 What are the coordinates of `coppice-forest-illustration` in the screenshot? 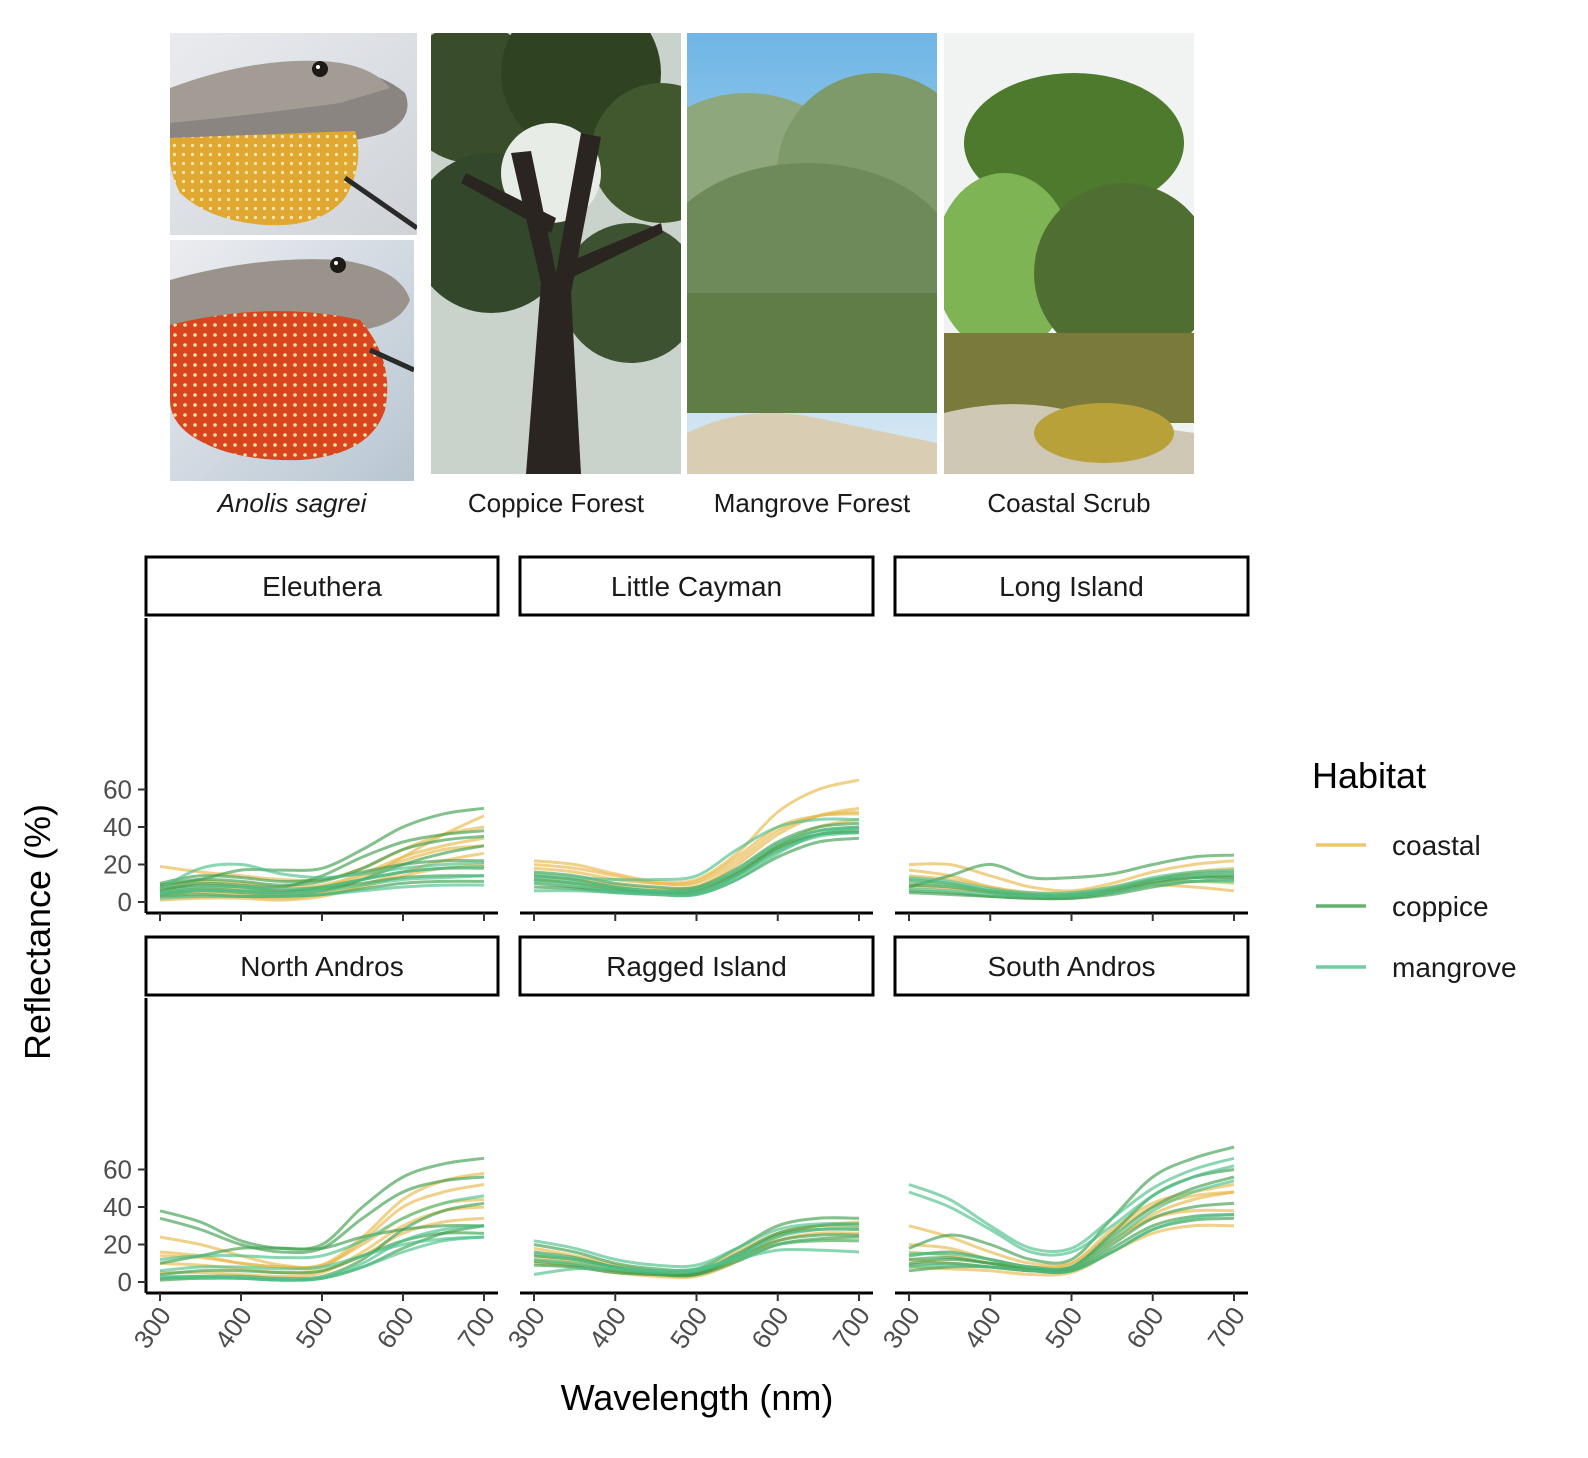 It's located at (556, 253).